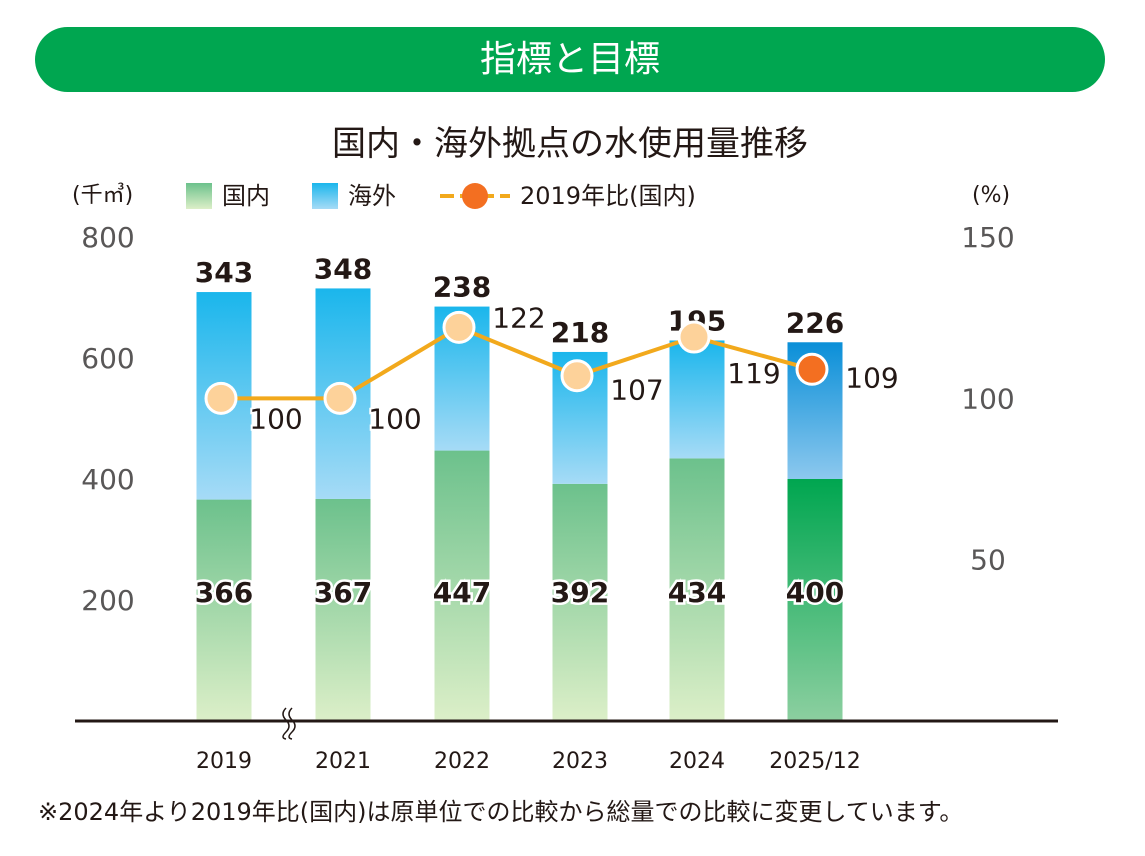 This screenshot has height=856, width=1145. What do you see at coordinates (343, 268) in the screenshot?
I see `label-overseas-2021: 348` at bounding box center [343, 268].